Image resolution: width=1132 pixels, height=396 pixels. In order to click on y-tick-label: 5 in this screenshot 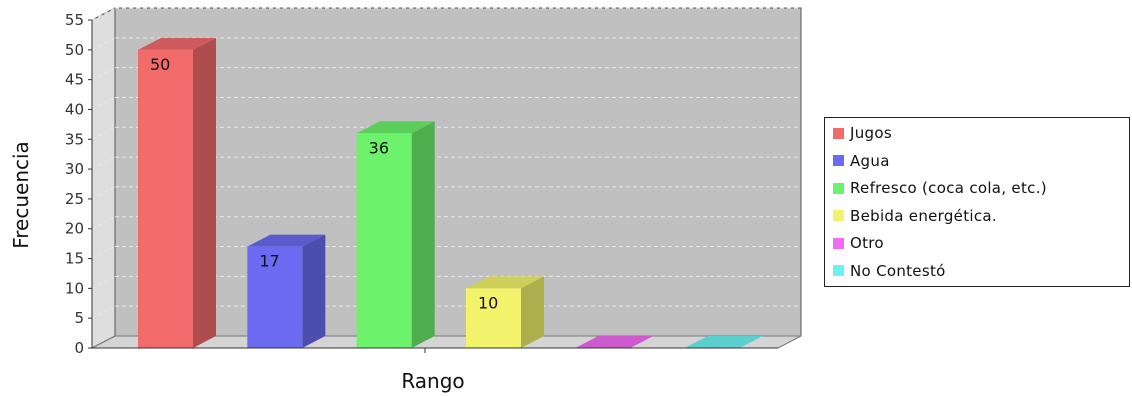, I will do `click(79, 318)`.